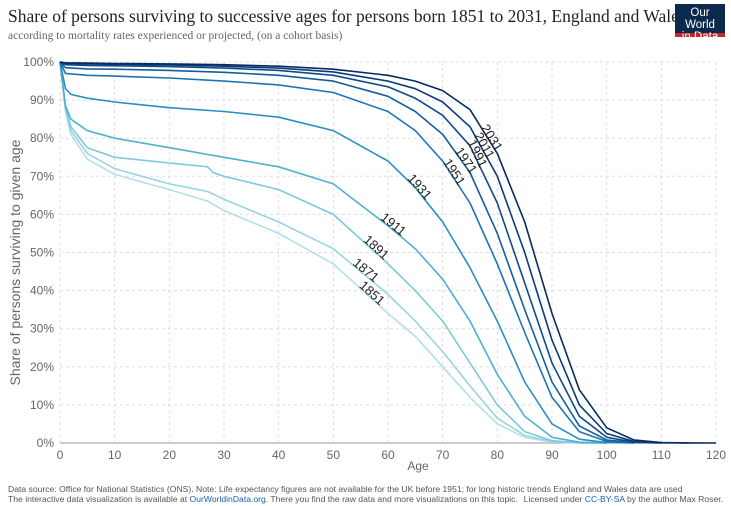 Image resolution: width=731 pixels, height=506 pixels. What do you see at coordinates (700, 19) in the screenshot?
I see `logo-line-1: Our World` at bounding box center [700, 19].